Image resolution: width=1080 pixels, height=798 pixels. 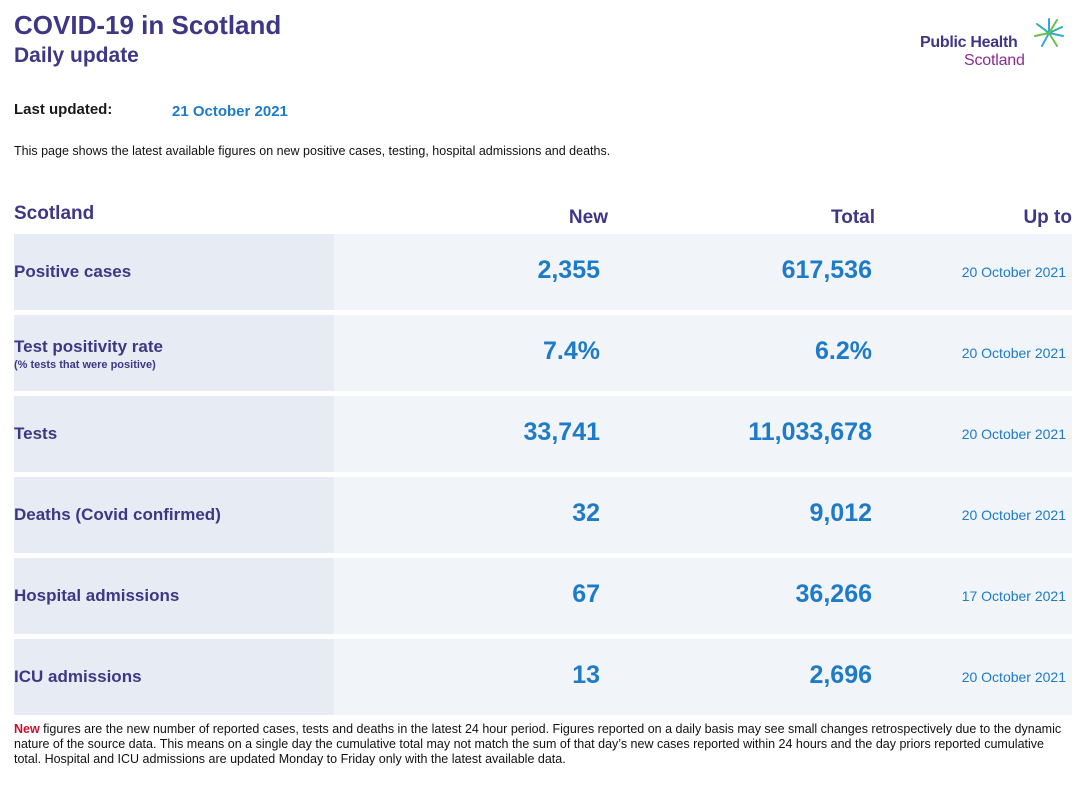 What do you see at coordinates (78, 676) in the screenshot?
I see `row-label: ICU admissions` at bounding box center [78, 676].